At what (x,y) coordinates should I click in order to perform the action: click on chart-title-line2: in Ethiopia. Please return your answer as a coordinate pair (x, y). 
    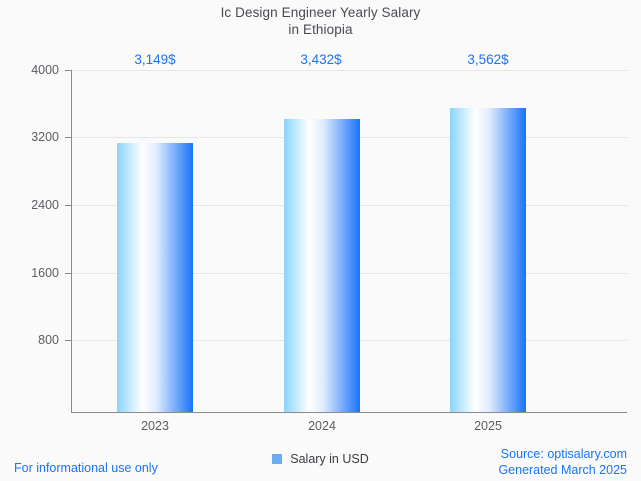
    Looking at the image, I should click on (320, 29).